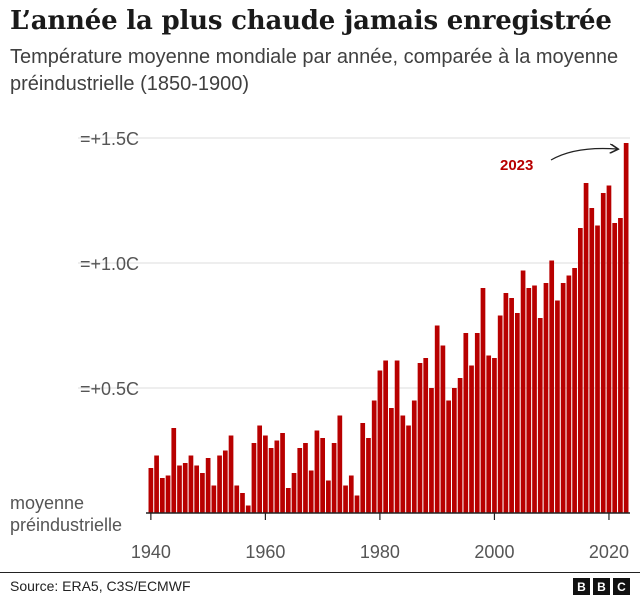  I want to click on bar-2004, so click(517, 413).